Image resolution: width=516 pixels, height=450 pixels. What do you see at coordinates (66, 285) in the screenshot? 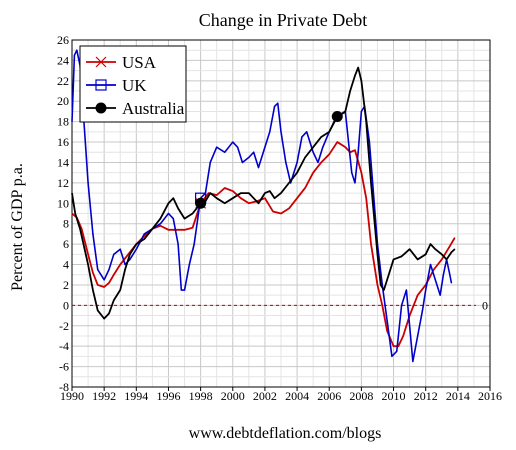
I see `y-tick-label: 2` at bounding box center [66, 285].